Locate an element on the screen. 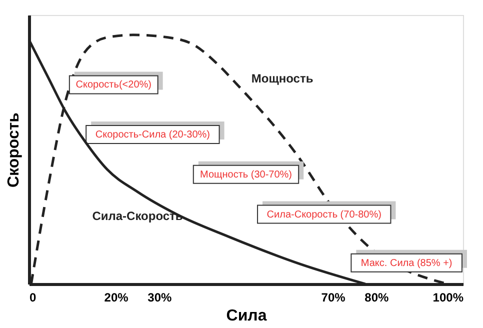 The image size is (483, 328). x-tick-label: 30% is located at coordinates (160, 297).